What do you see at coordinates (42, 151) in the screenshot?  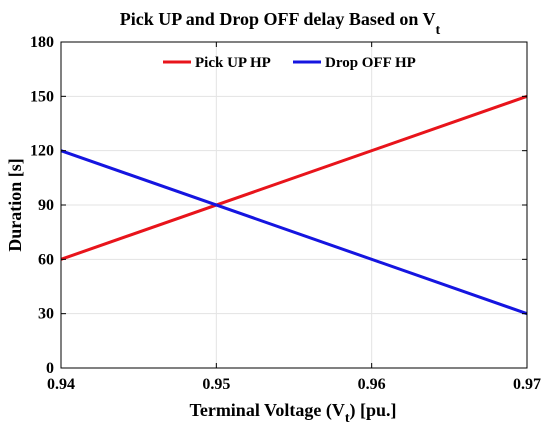 I see `y-tick-label: 120` at bounding box center [42, 151].